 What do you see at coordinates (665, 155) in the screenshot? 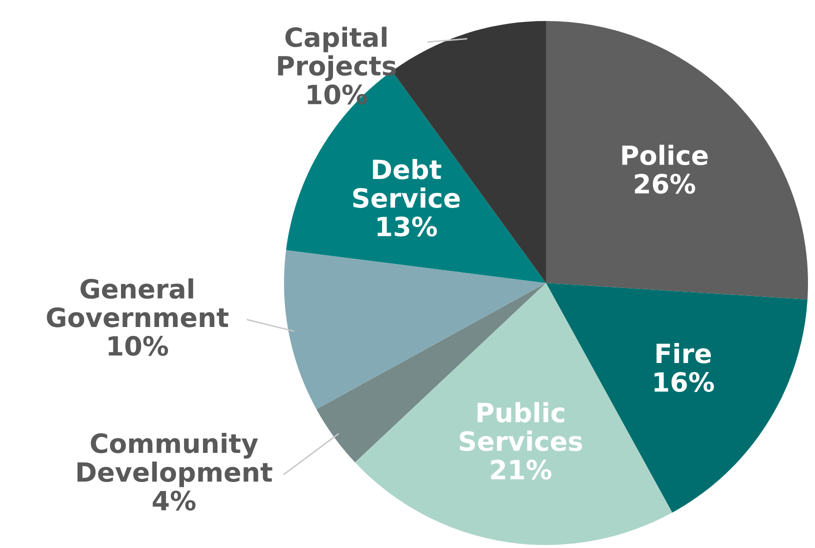
I see `slice-label: Police` at bounding box center [665, 155].